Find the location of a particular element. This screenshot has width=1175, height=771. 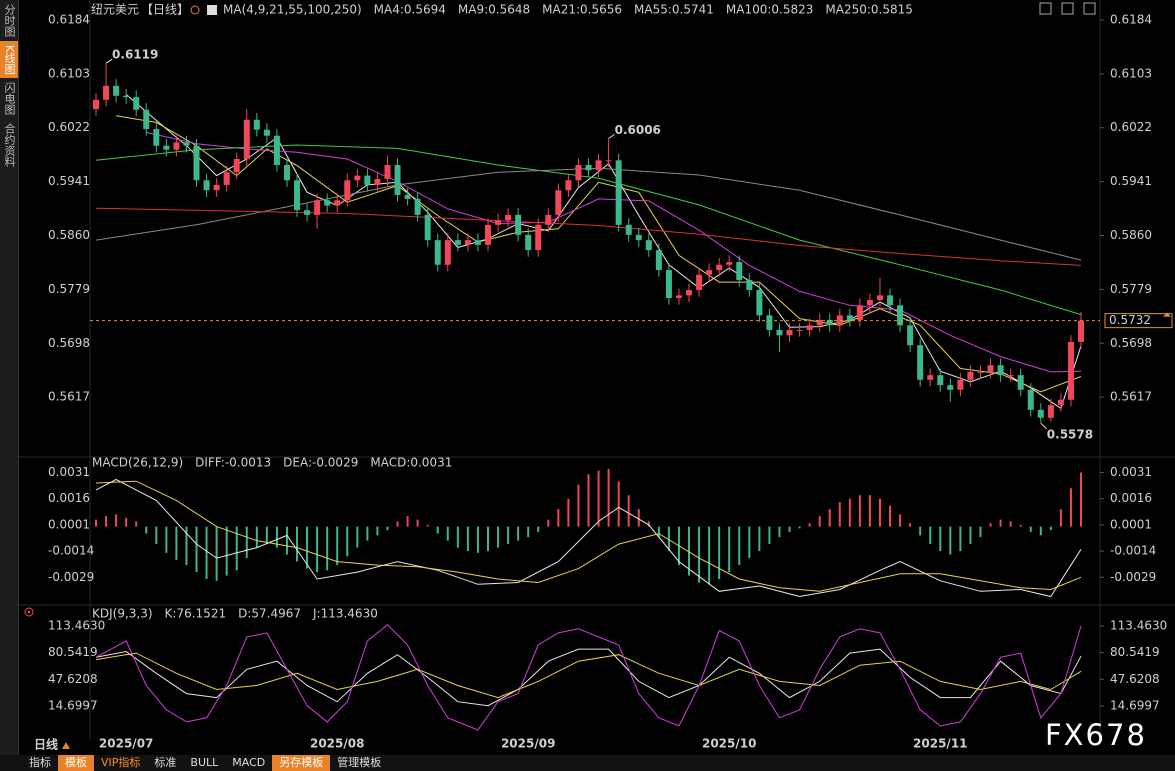

legend-entry: MA21:0.5656 is located at coordinates (582, 10).